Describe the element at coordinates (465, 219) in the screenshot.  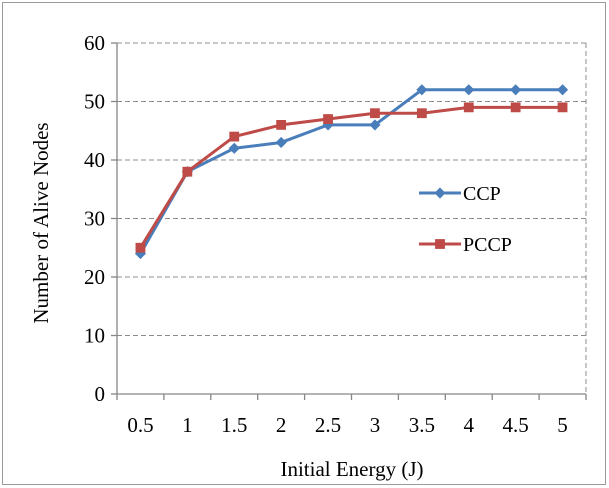
I see `legend: CCP PCCP` at that location.